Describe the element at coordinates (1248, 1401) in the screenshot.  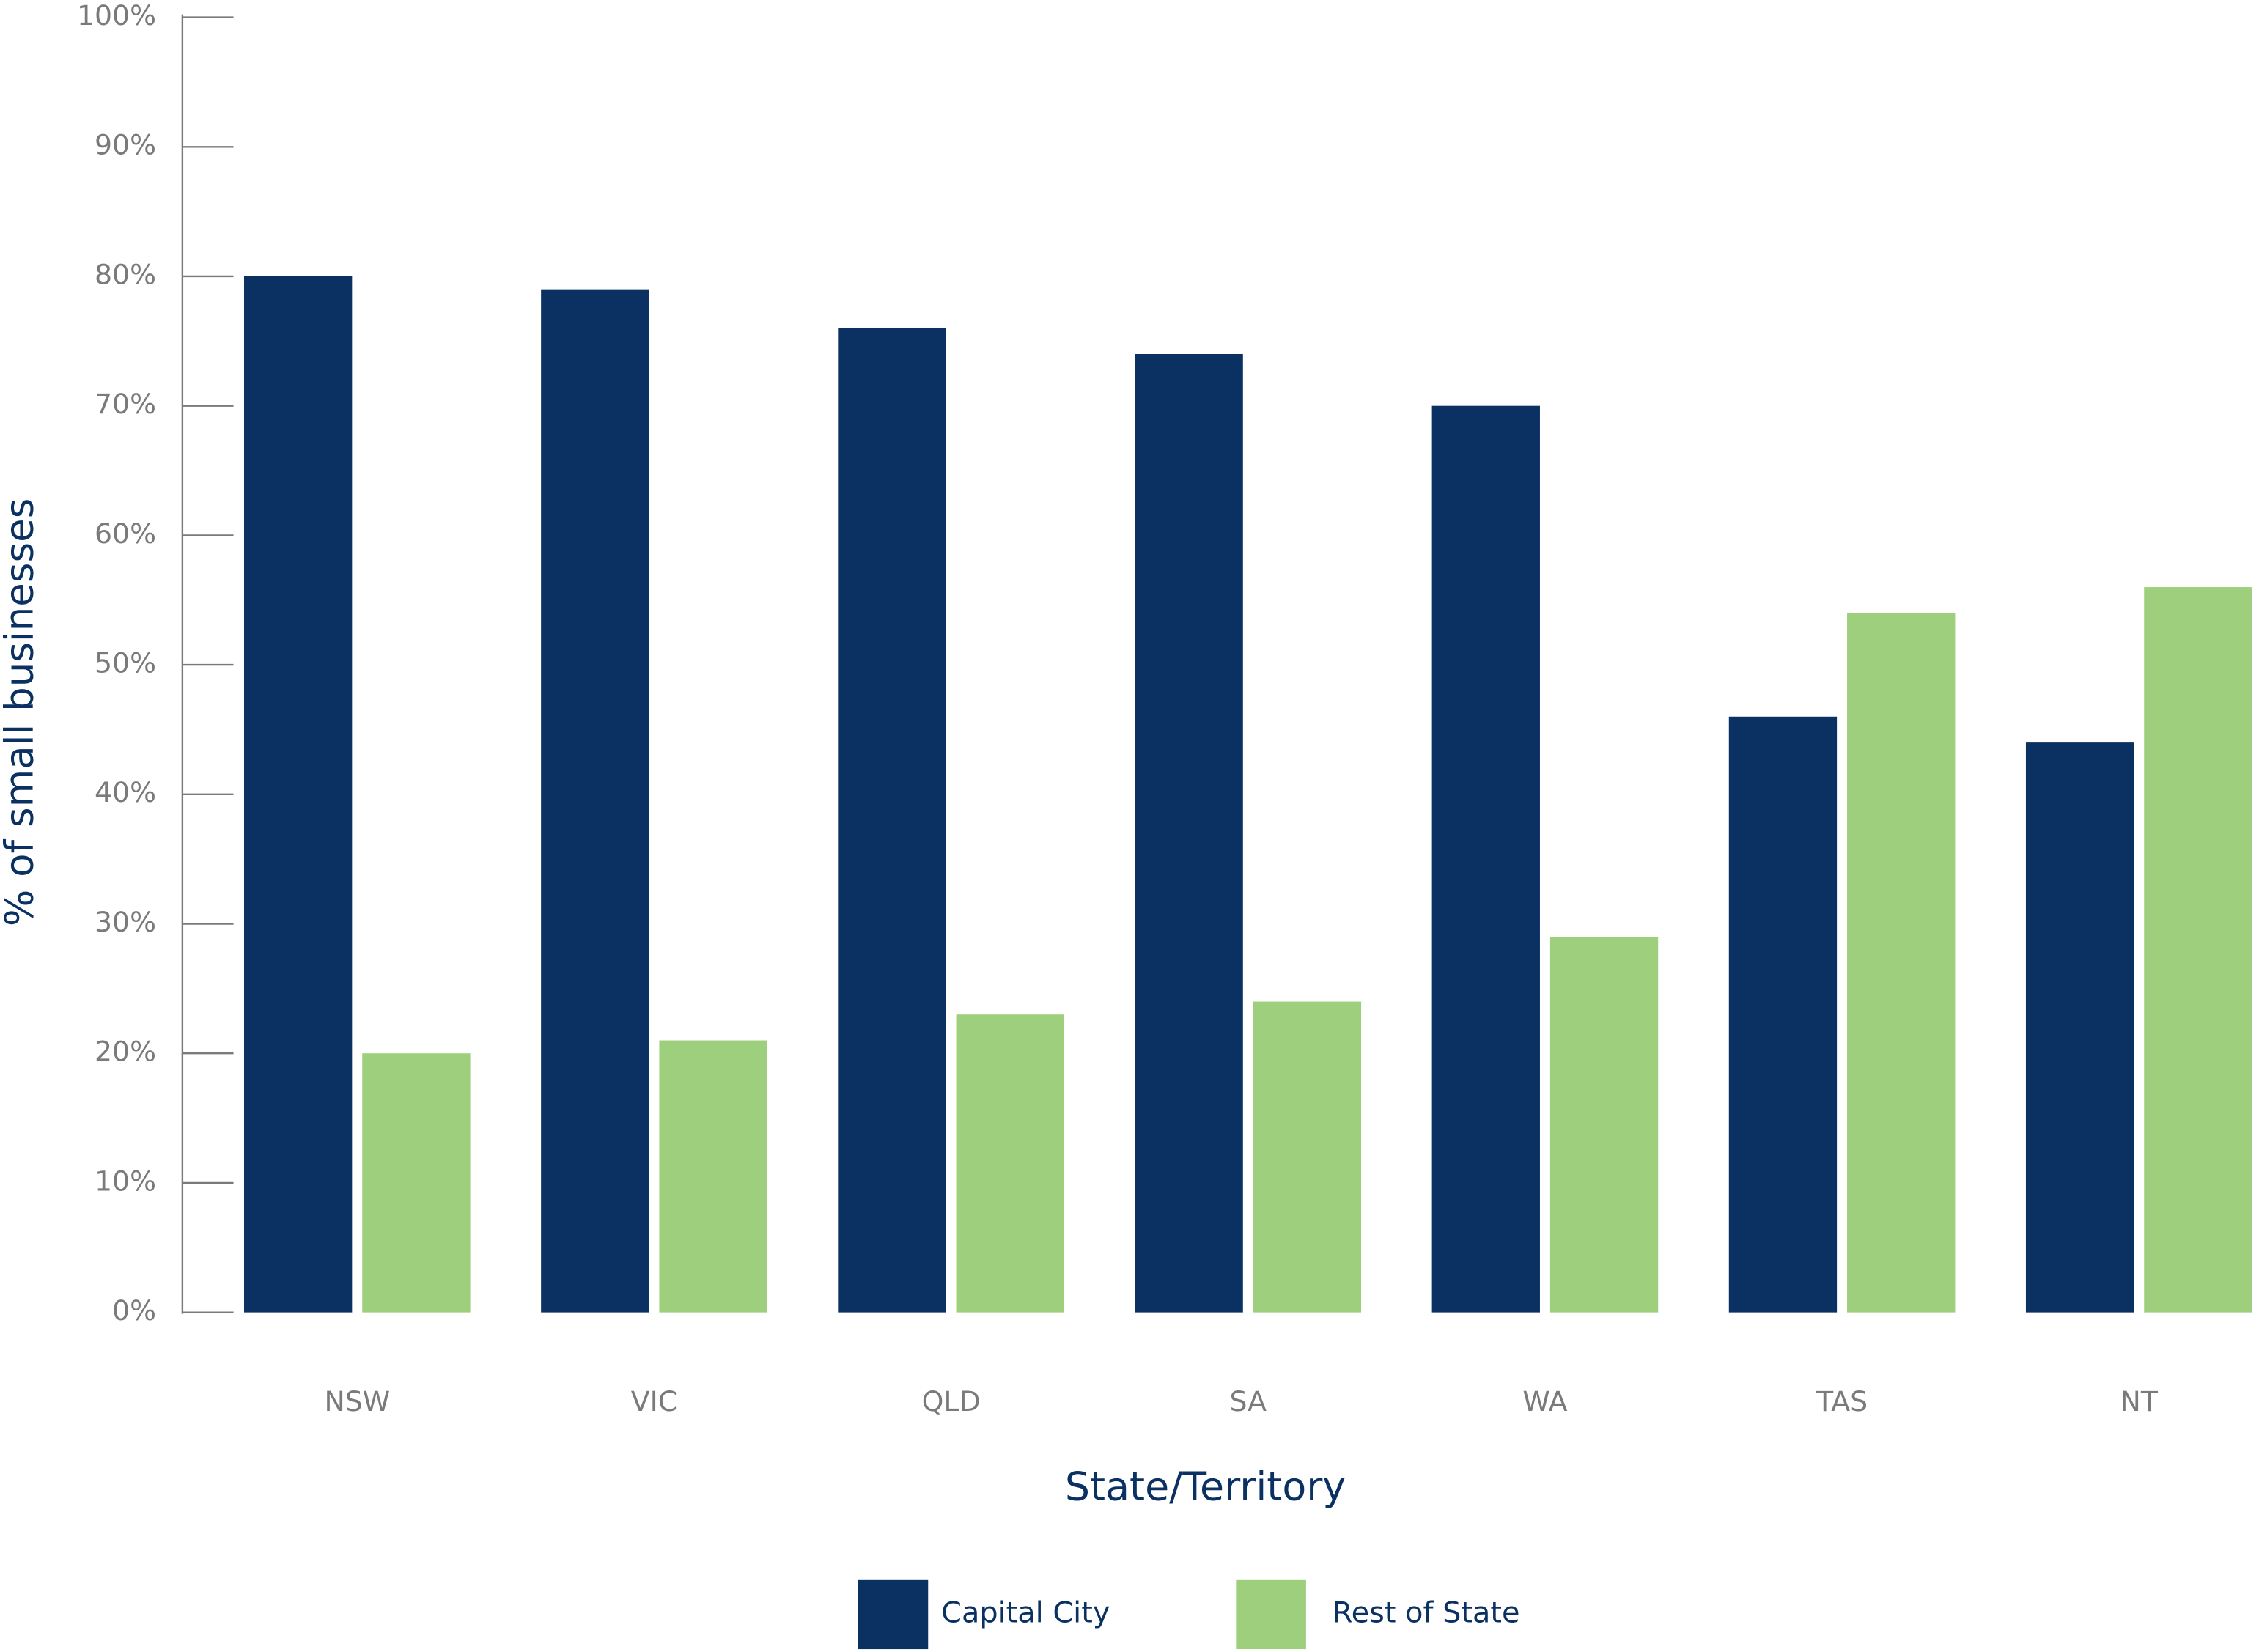
I see `x-tick-label: SA` at that location.